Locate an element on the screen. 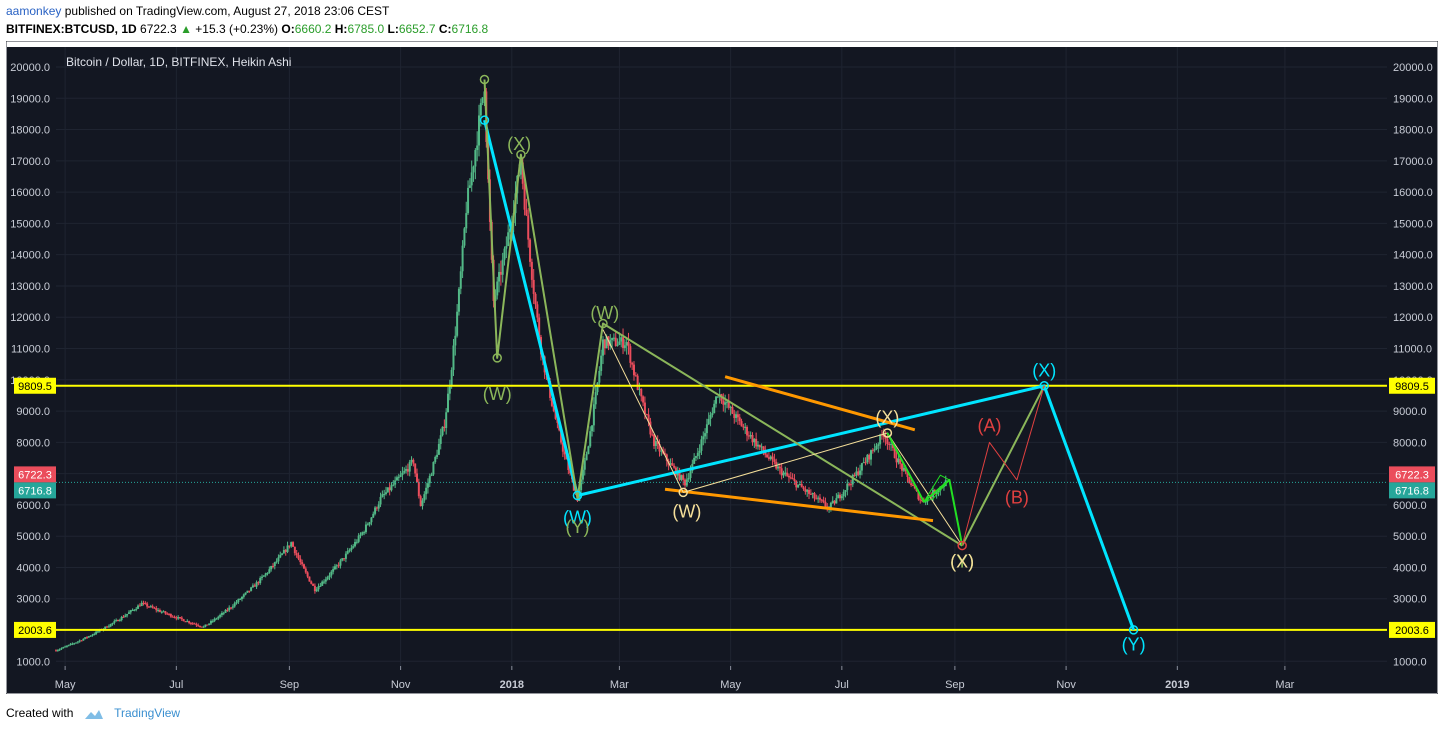 This screenshot has width=1444, height=731. y-tick-label-left: 14000.0 is located at coordinates (30, 256).